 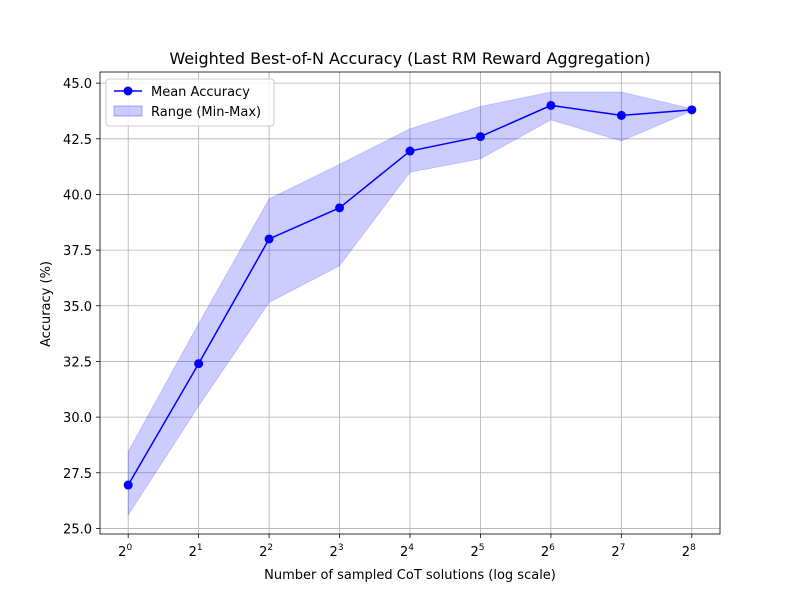 I want to click on x-tick-label: 22, so click(x=266, y=551).